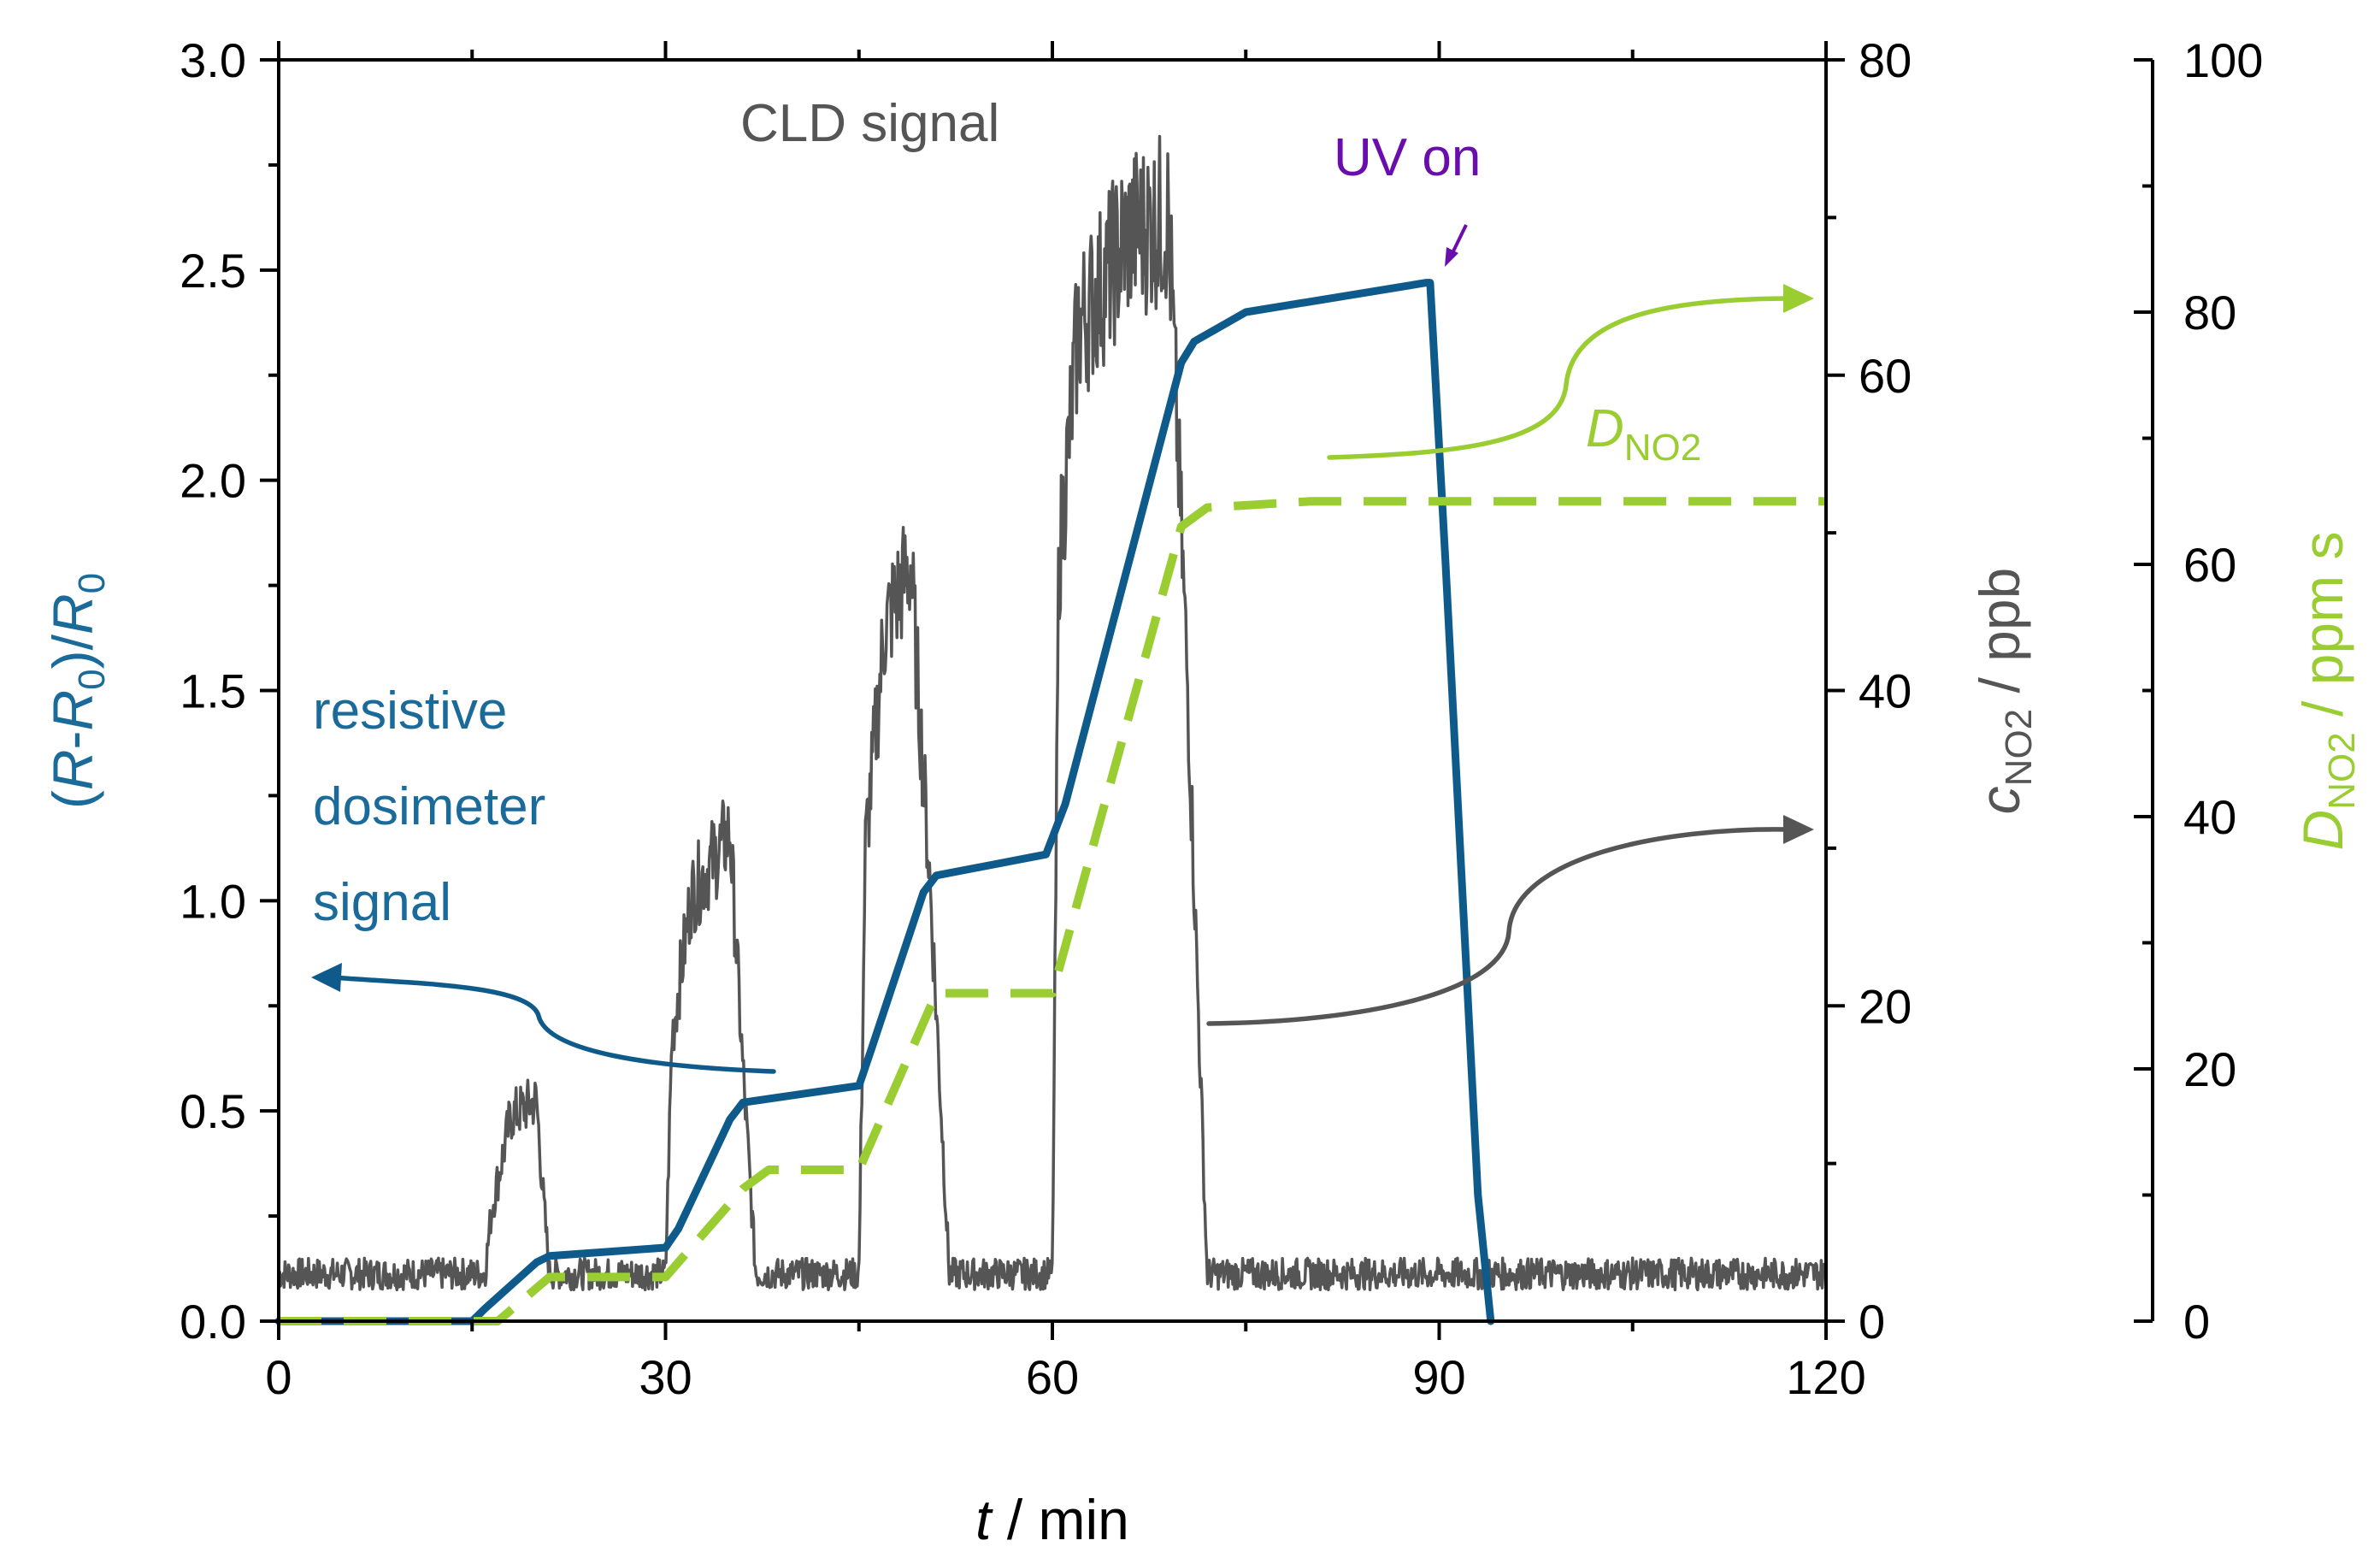 The image size is (2380, 1564). Describe the element at coordinates (2209, 312) in the screenshot. I see `y-right2-tick-label: 80` at that location.